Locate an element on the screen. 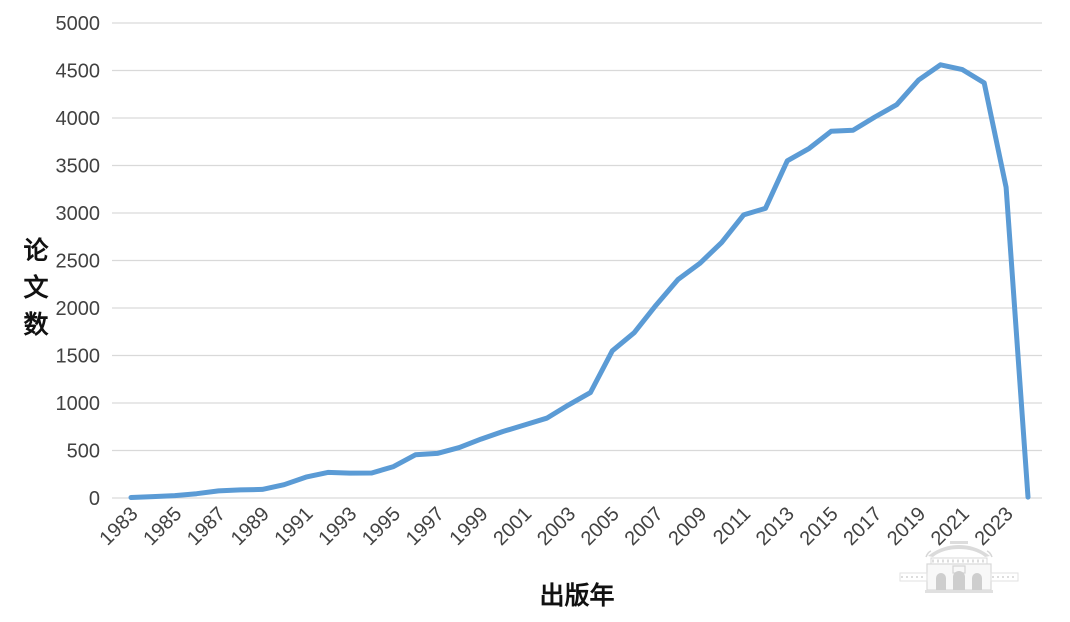  y-tick-label: 500 is located at coordinates (83, 452).